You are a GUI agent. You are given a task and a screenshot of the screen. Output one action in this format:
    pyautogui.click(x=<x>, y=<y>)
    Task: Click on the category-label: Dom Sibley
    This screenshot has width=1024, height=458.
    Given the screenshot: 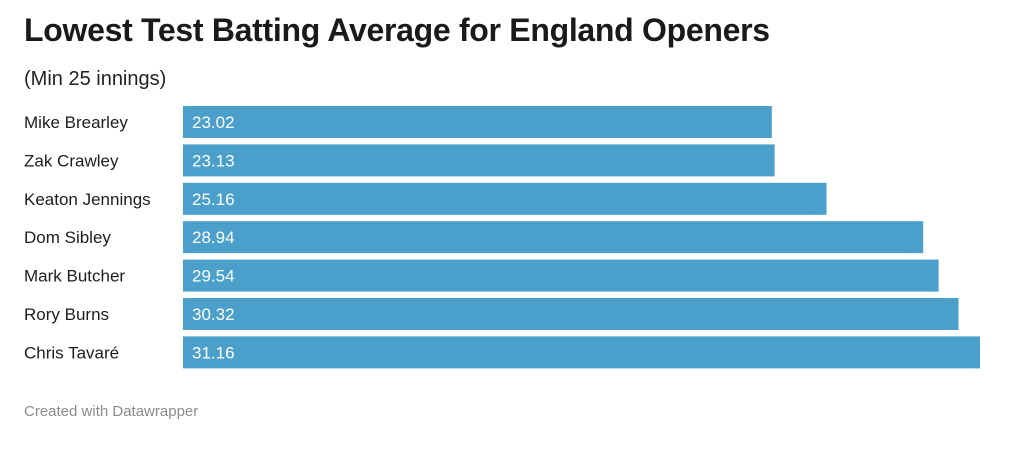 What is the action you would take?
    pyautogui.click(x=67, y=237)
    